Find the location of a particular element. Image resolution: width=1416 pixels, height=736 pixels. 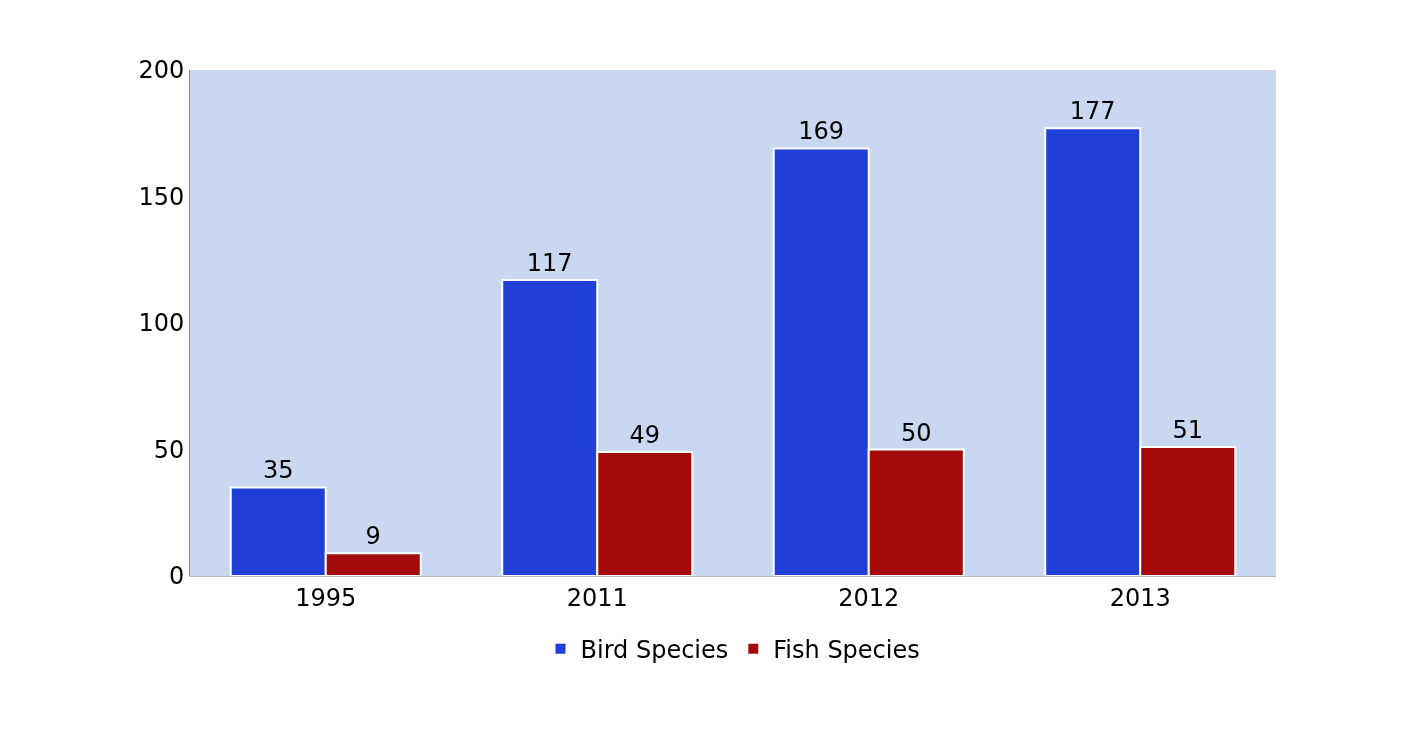

y-tick-label: 150 is located at coordinates (161, 196).